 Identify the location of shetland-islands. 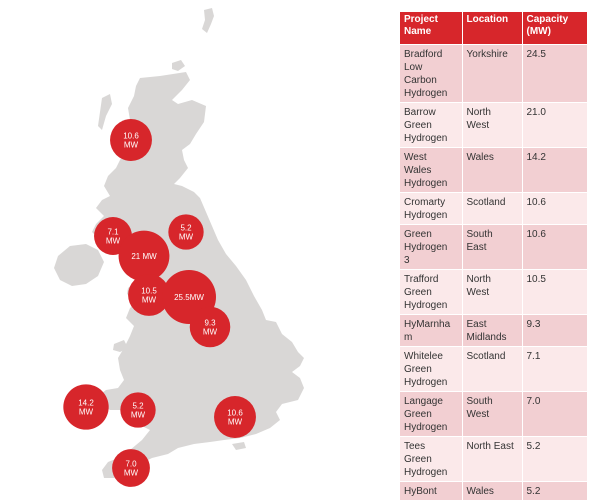
(208, 20).